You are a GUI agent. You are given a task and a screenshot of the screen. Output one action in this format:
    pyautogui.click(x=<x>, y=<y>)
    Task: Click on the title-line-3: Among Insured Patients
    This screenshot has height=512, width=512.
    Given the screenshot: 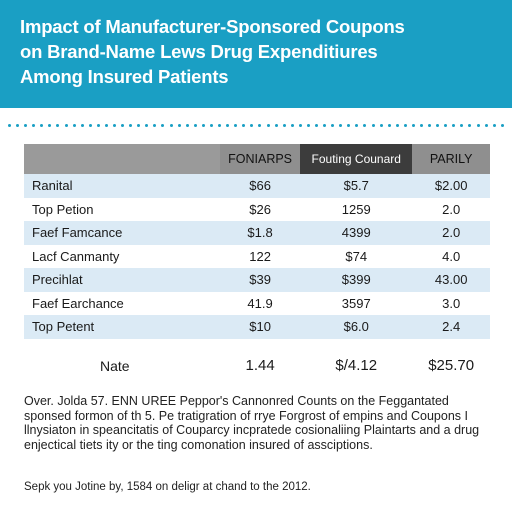 What is the action you would take?
    pyautogui.click(x=124, y=76)
    